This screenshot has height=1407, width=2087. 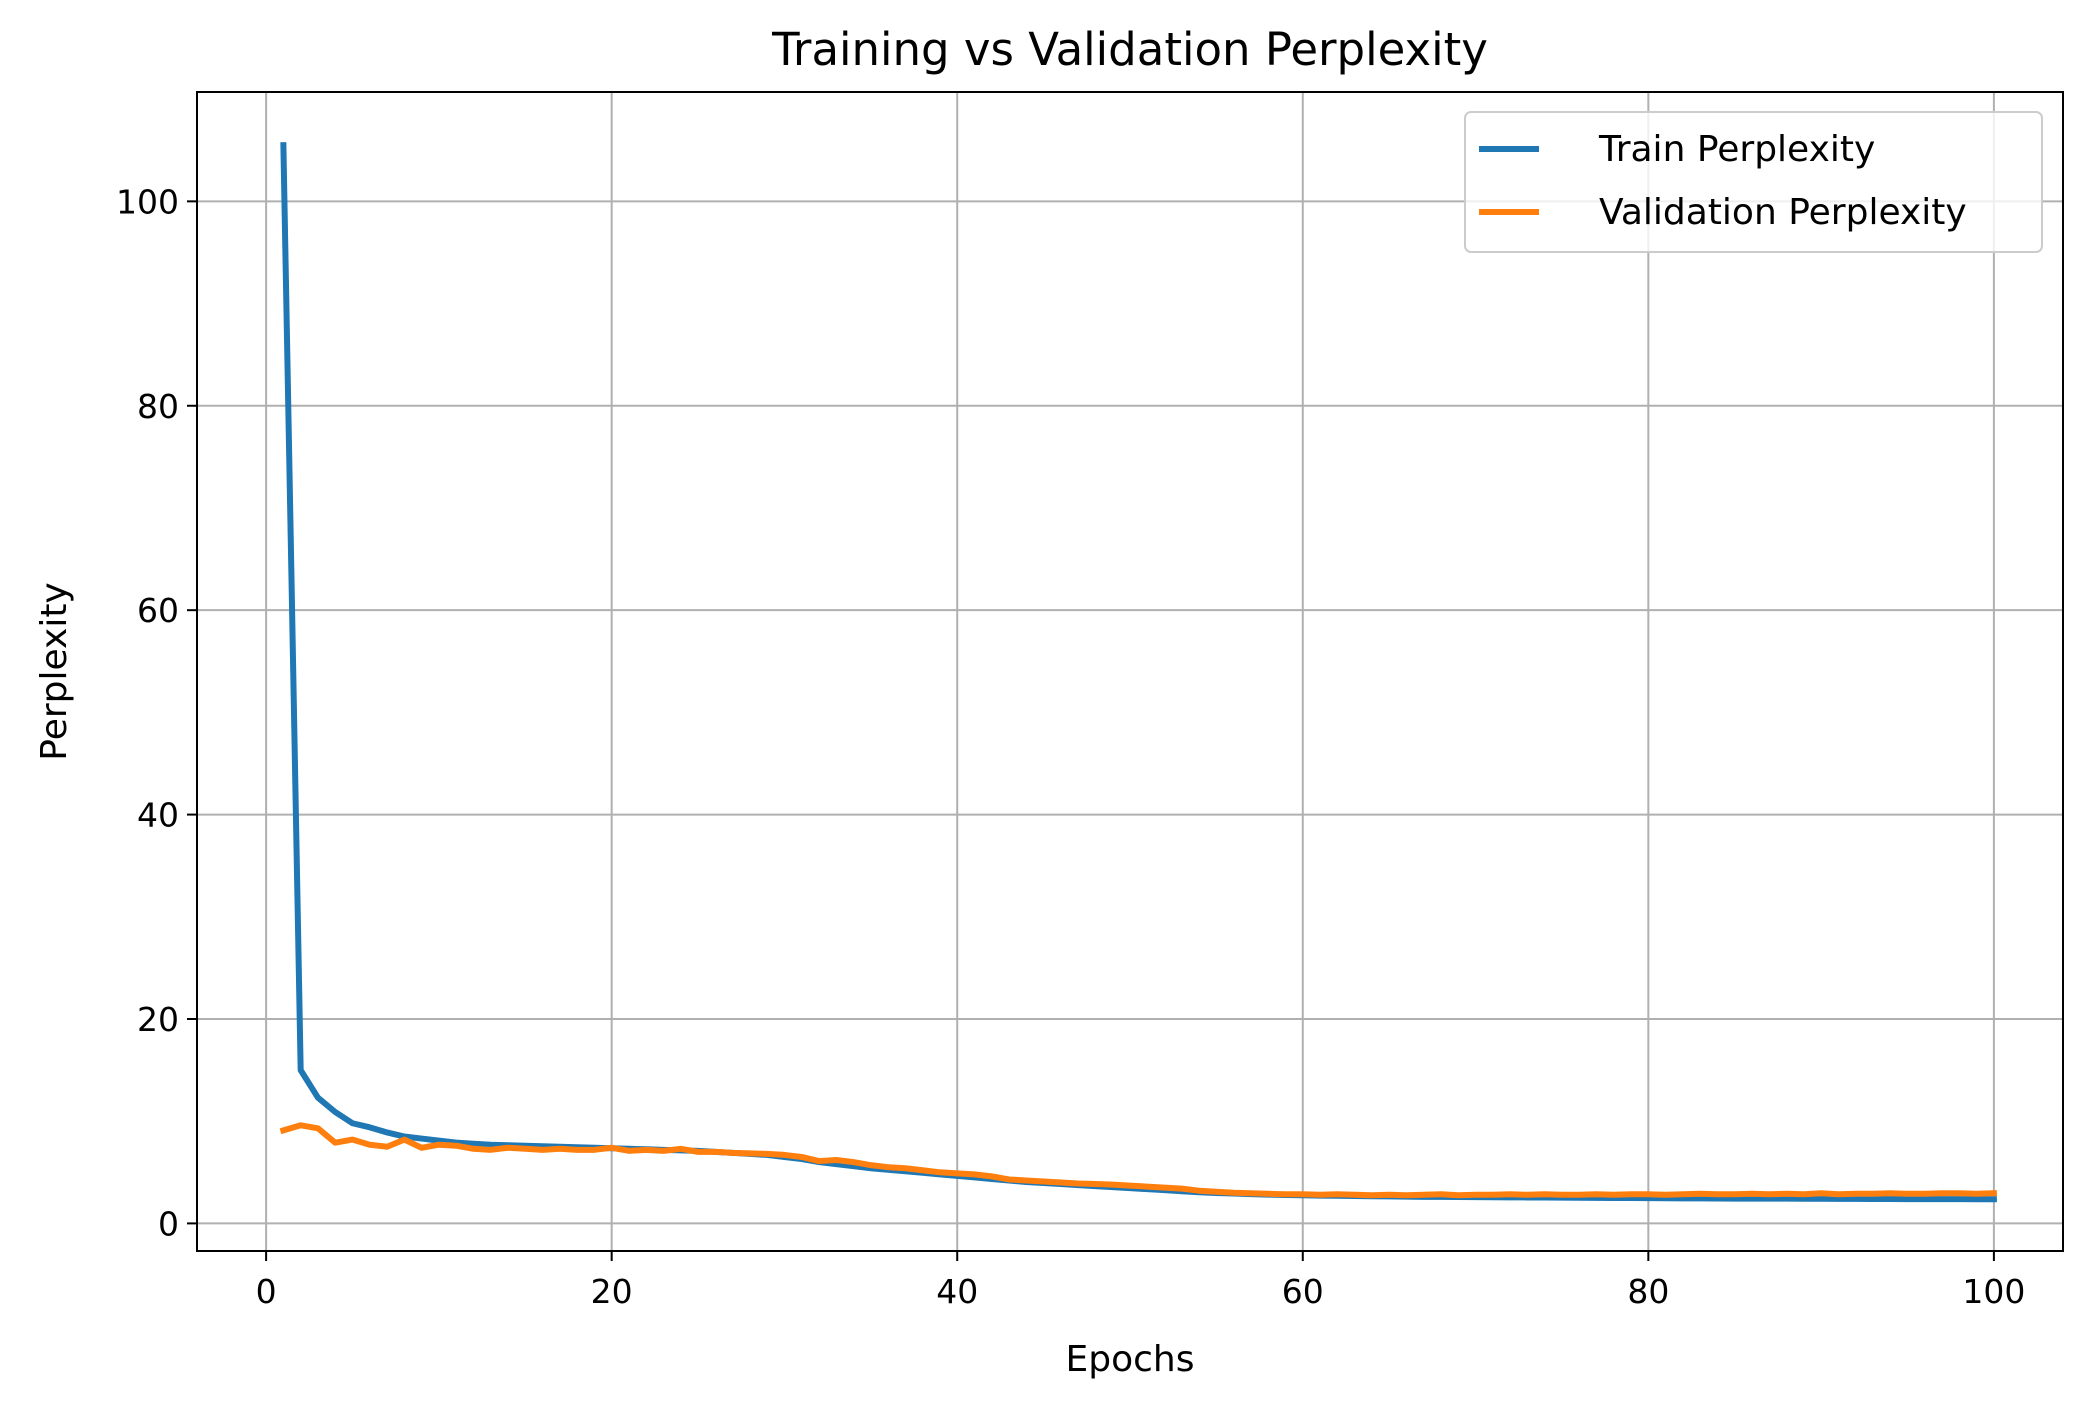 I want to click on y-tick-label: 20, so click(x=158, y=1019).